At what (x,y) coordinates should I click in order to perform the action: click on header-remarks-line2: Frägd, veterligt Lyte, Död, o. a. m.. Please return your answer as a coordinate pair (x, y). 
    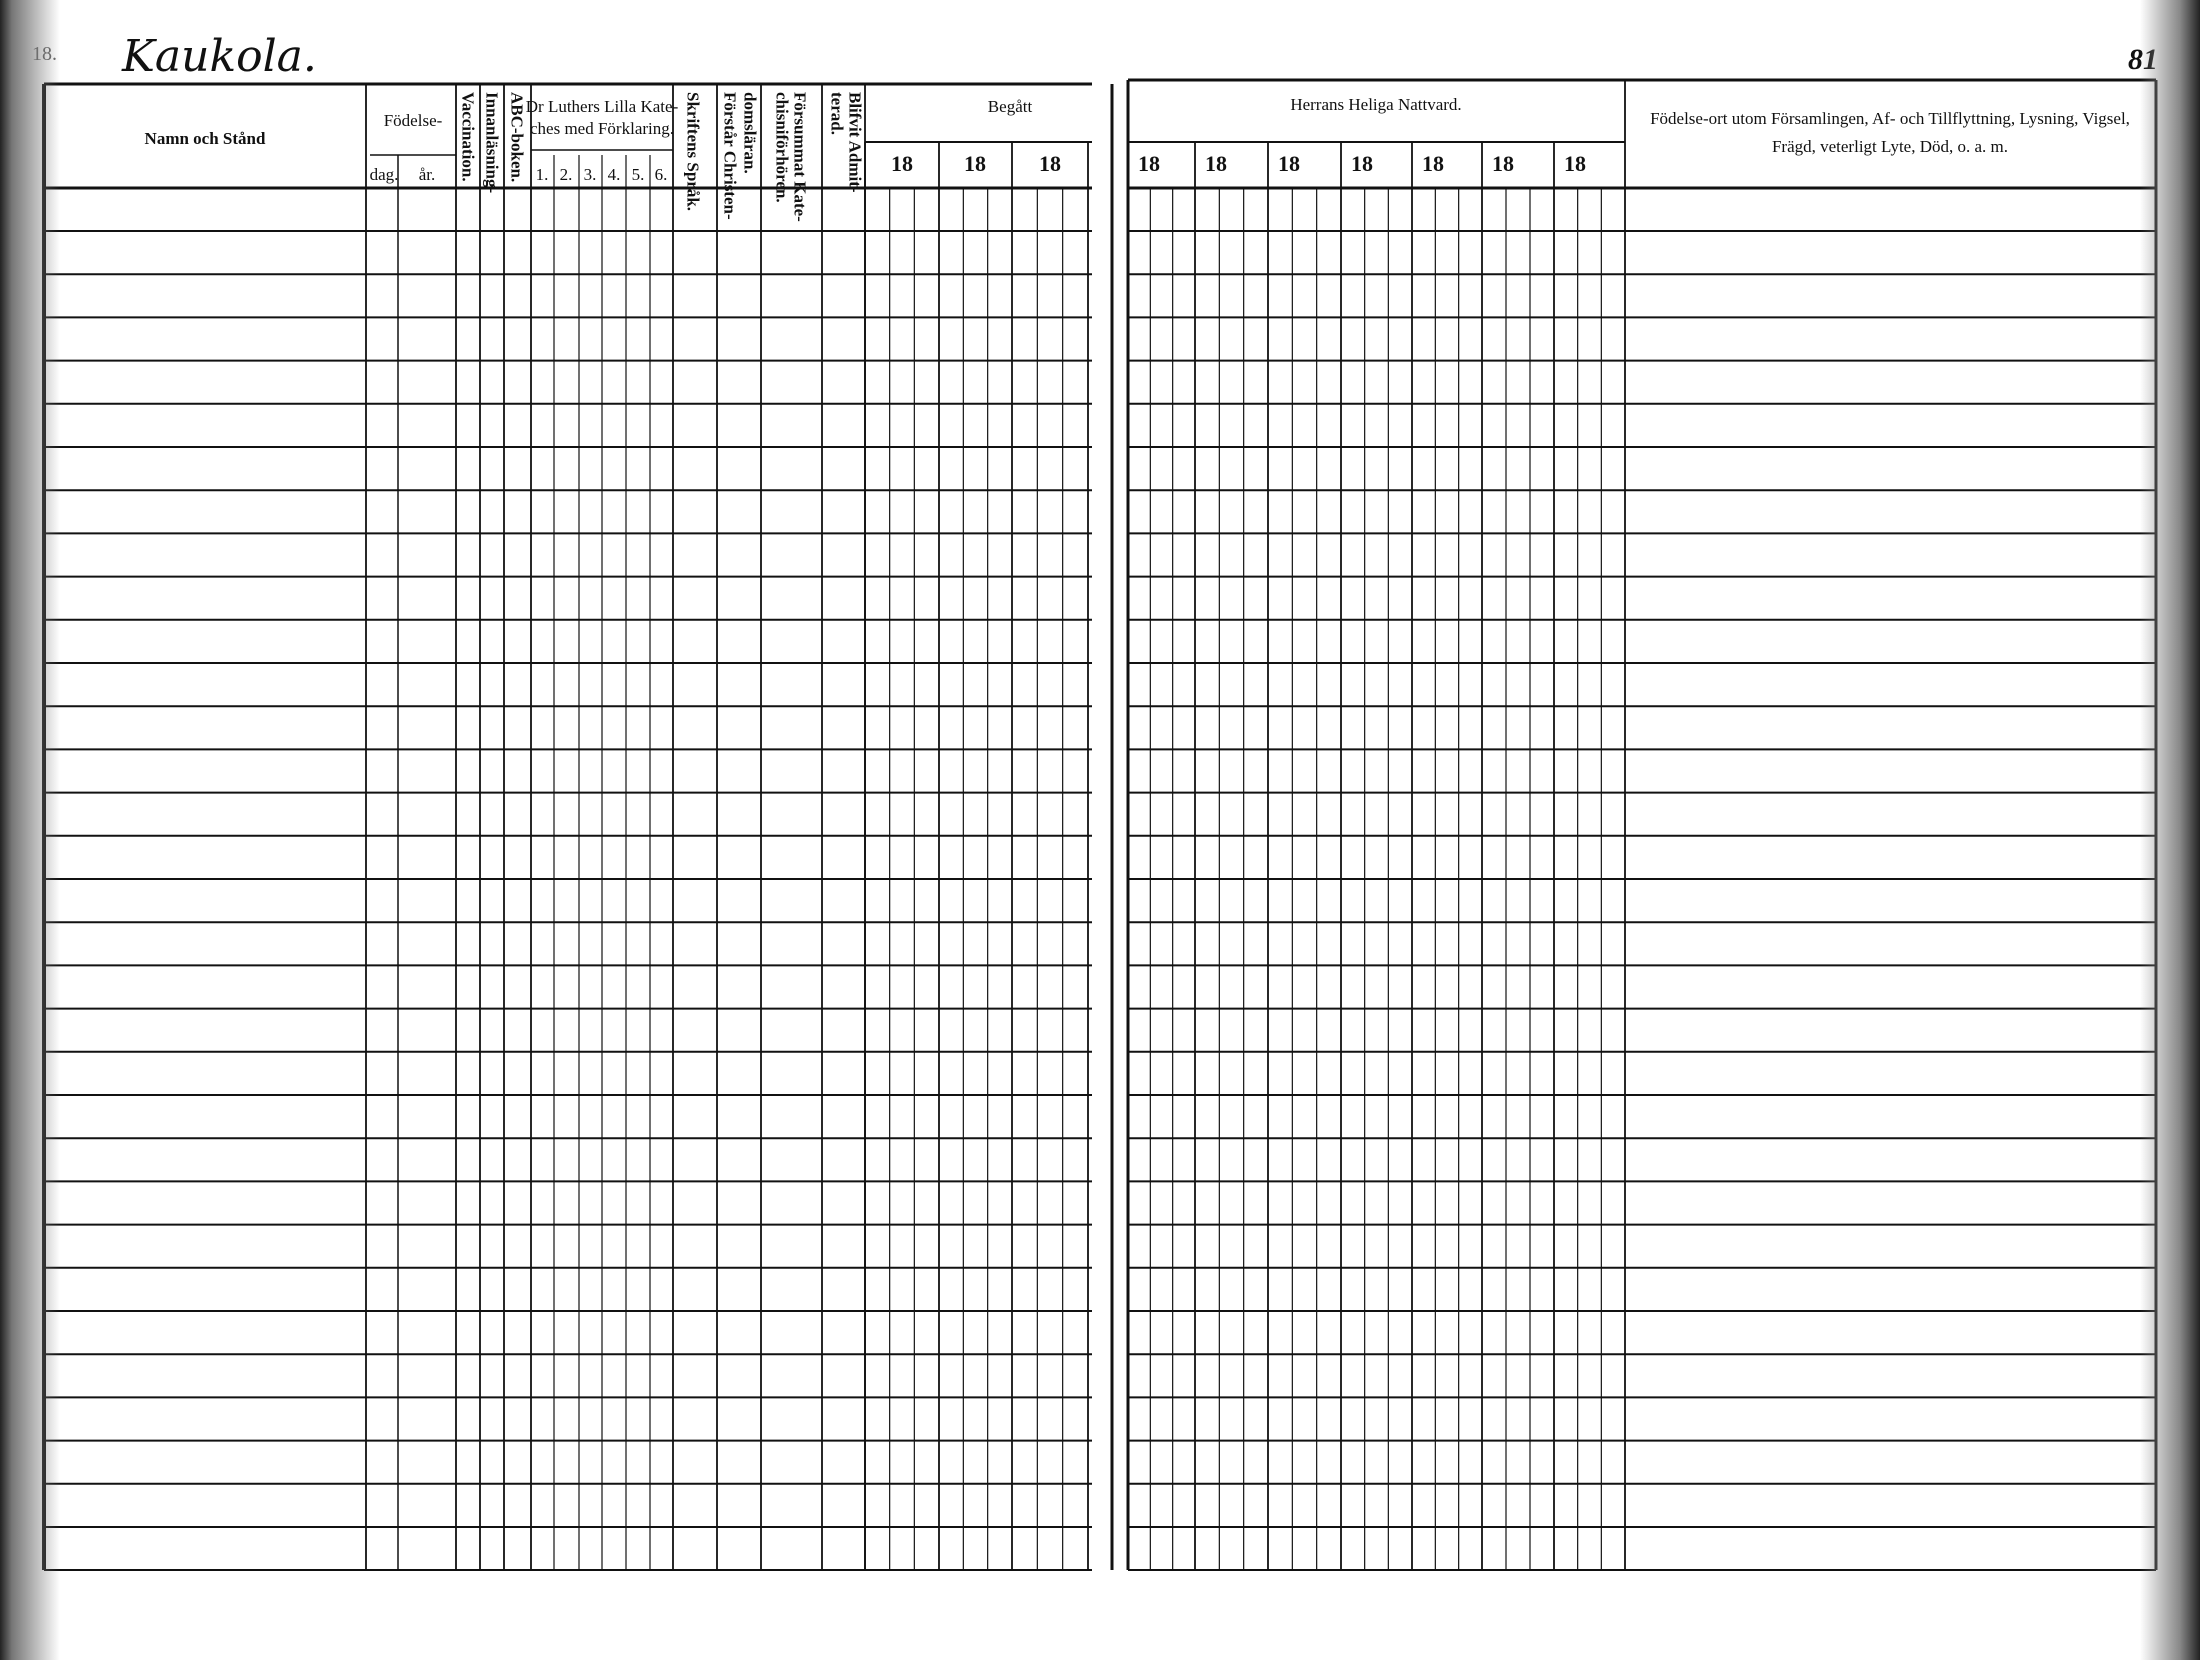
    Looking at the image, I should click on (1890, 146).